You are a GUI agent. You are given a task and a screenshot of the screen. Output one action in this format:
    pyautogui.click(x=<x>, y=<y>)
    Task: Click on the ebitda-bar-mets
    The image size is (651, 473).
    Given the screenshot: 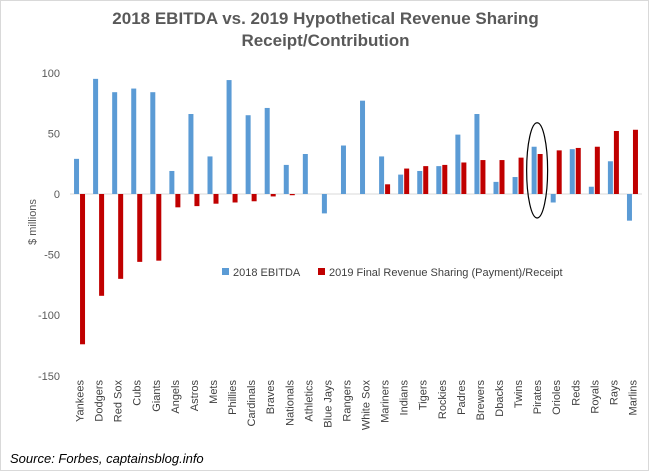 What is the action you would take?
    pyautogui.click(x=210, y=175)
    